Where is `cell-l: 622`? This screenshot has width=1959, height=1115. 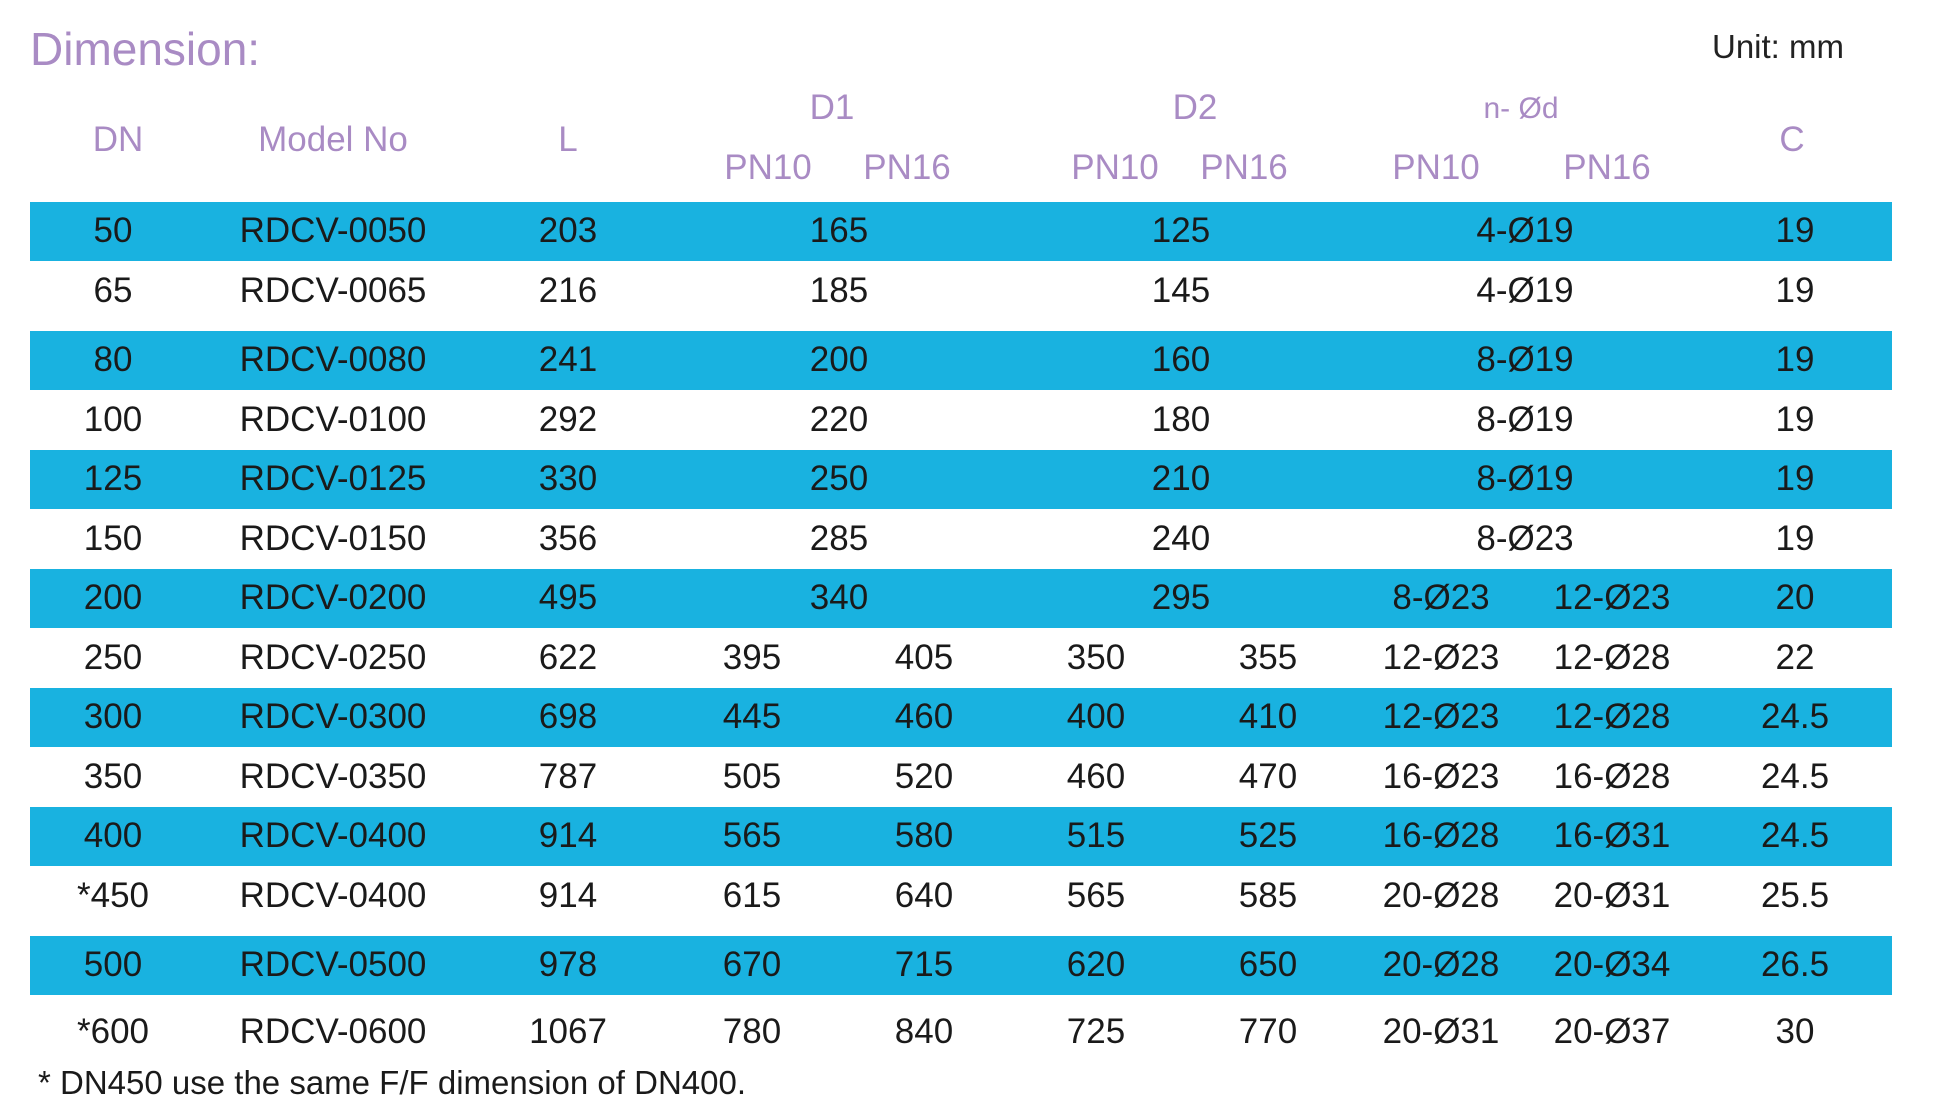
cell-l: 622 is located at coordinates (568, 657).